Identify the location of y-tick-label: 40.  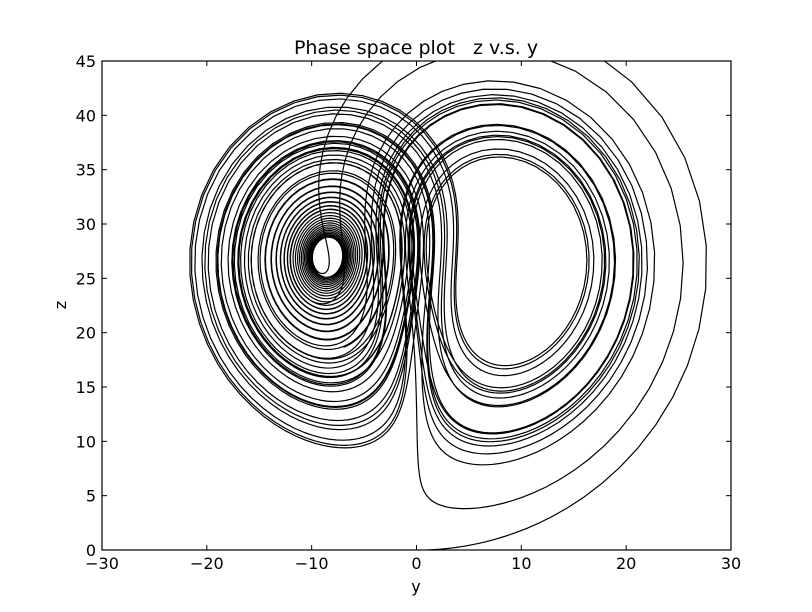
(86, 115).